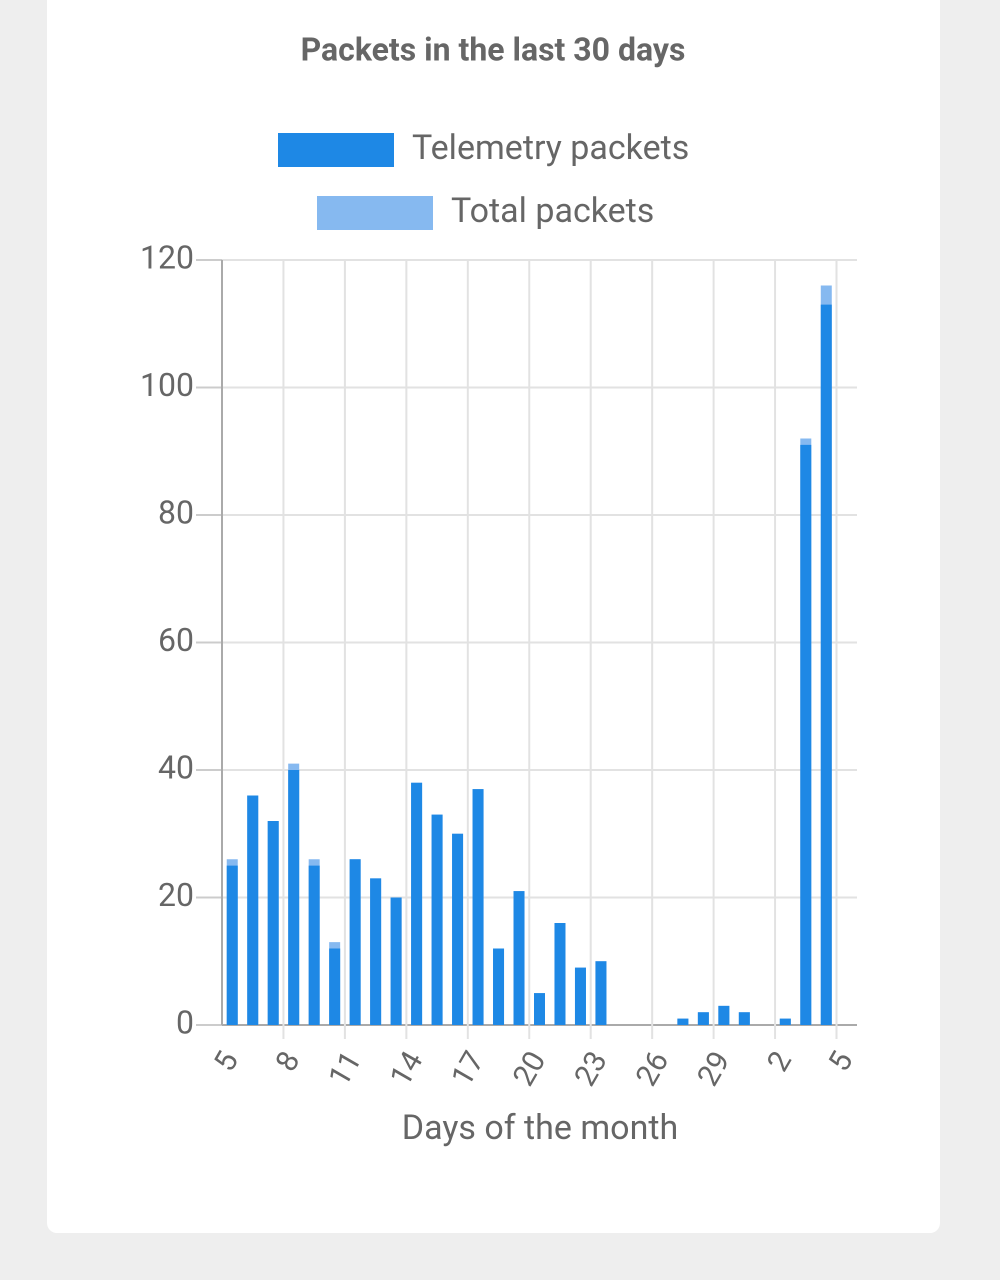  I want to click on x-tick-label: 2, so click(779, 1061).